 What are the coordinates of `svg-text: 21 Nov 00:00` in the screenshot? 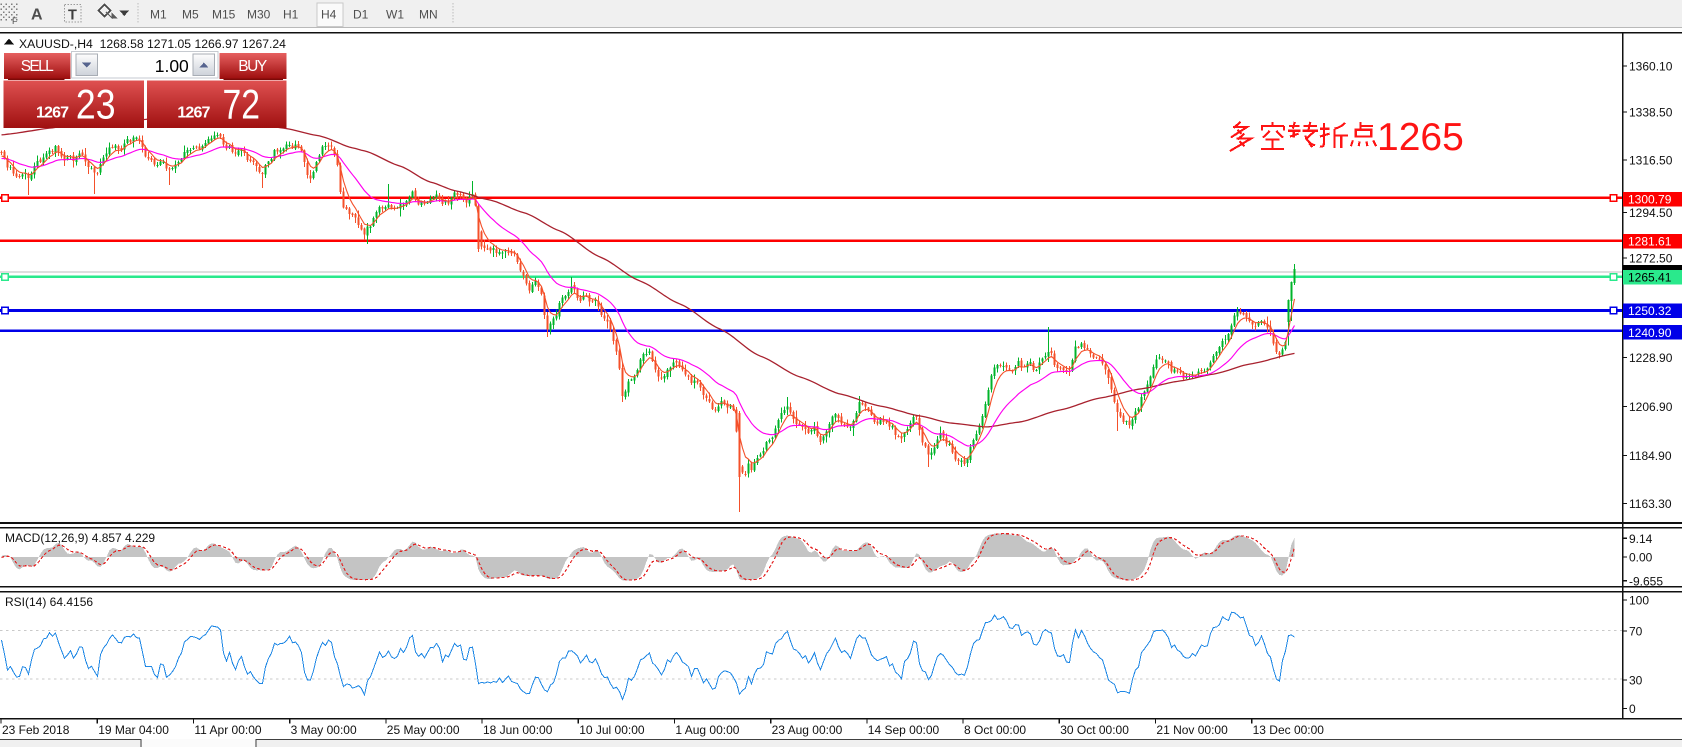 It's located at (1192, 730).